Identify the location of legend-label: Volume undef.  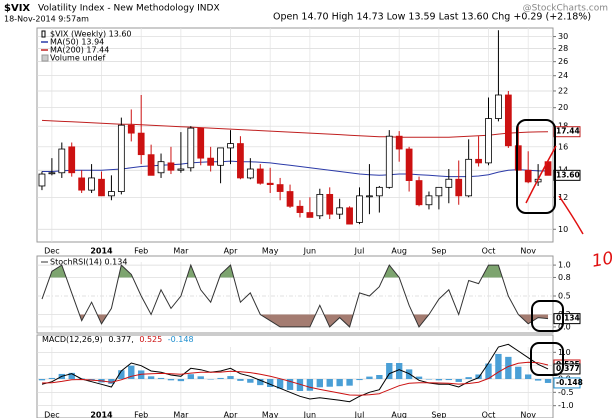
(77, 58).